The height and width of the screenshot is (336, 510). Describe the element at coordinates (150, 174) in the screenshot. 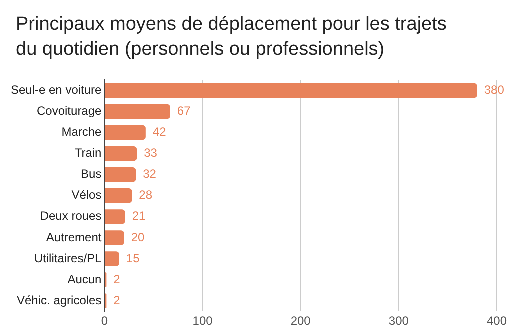

I see `data-label: 32` at that location.